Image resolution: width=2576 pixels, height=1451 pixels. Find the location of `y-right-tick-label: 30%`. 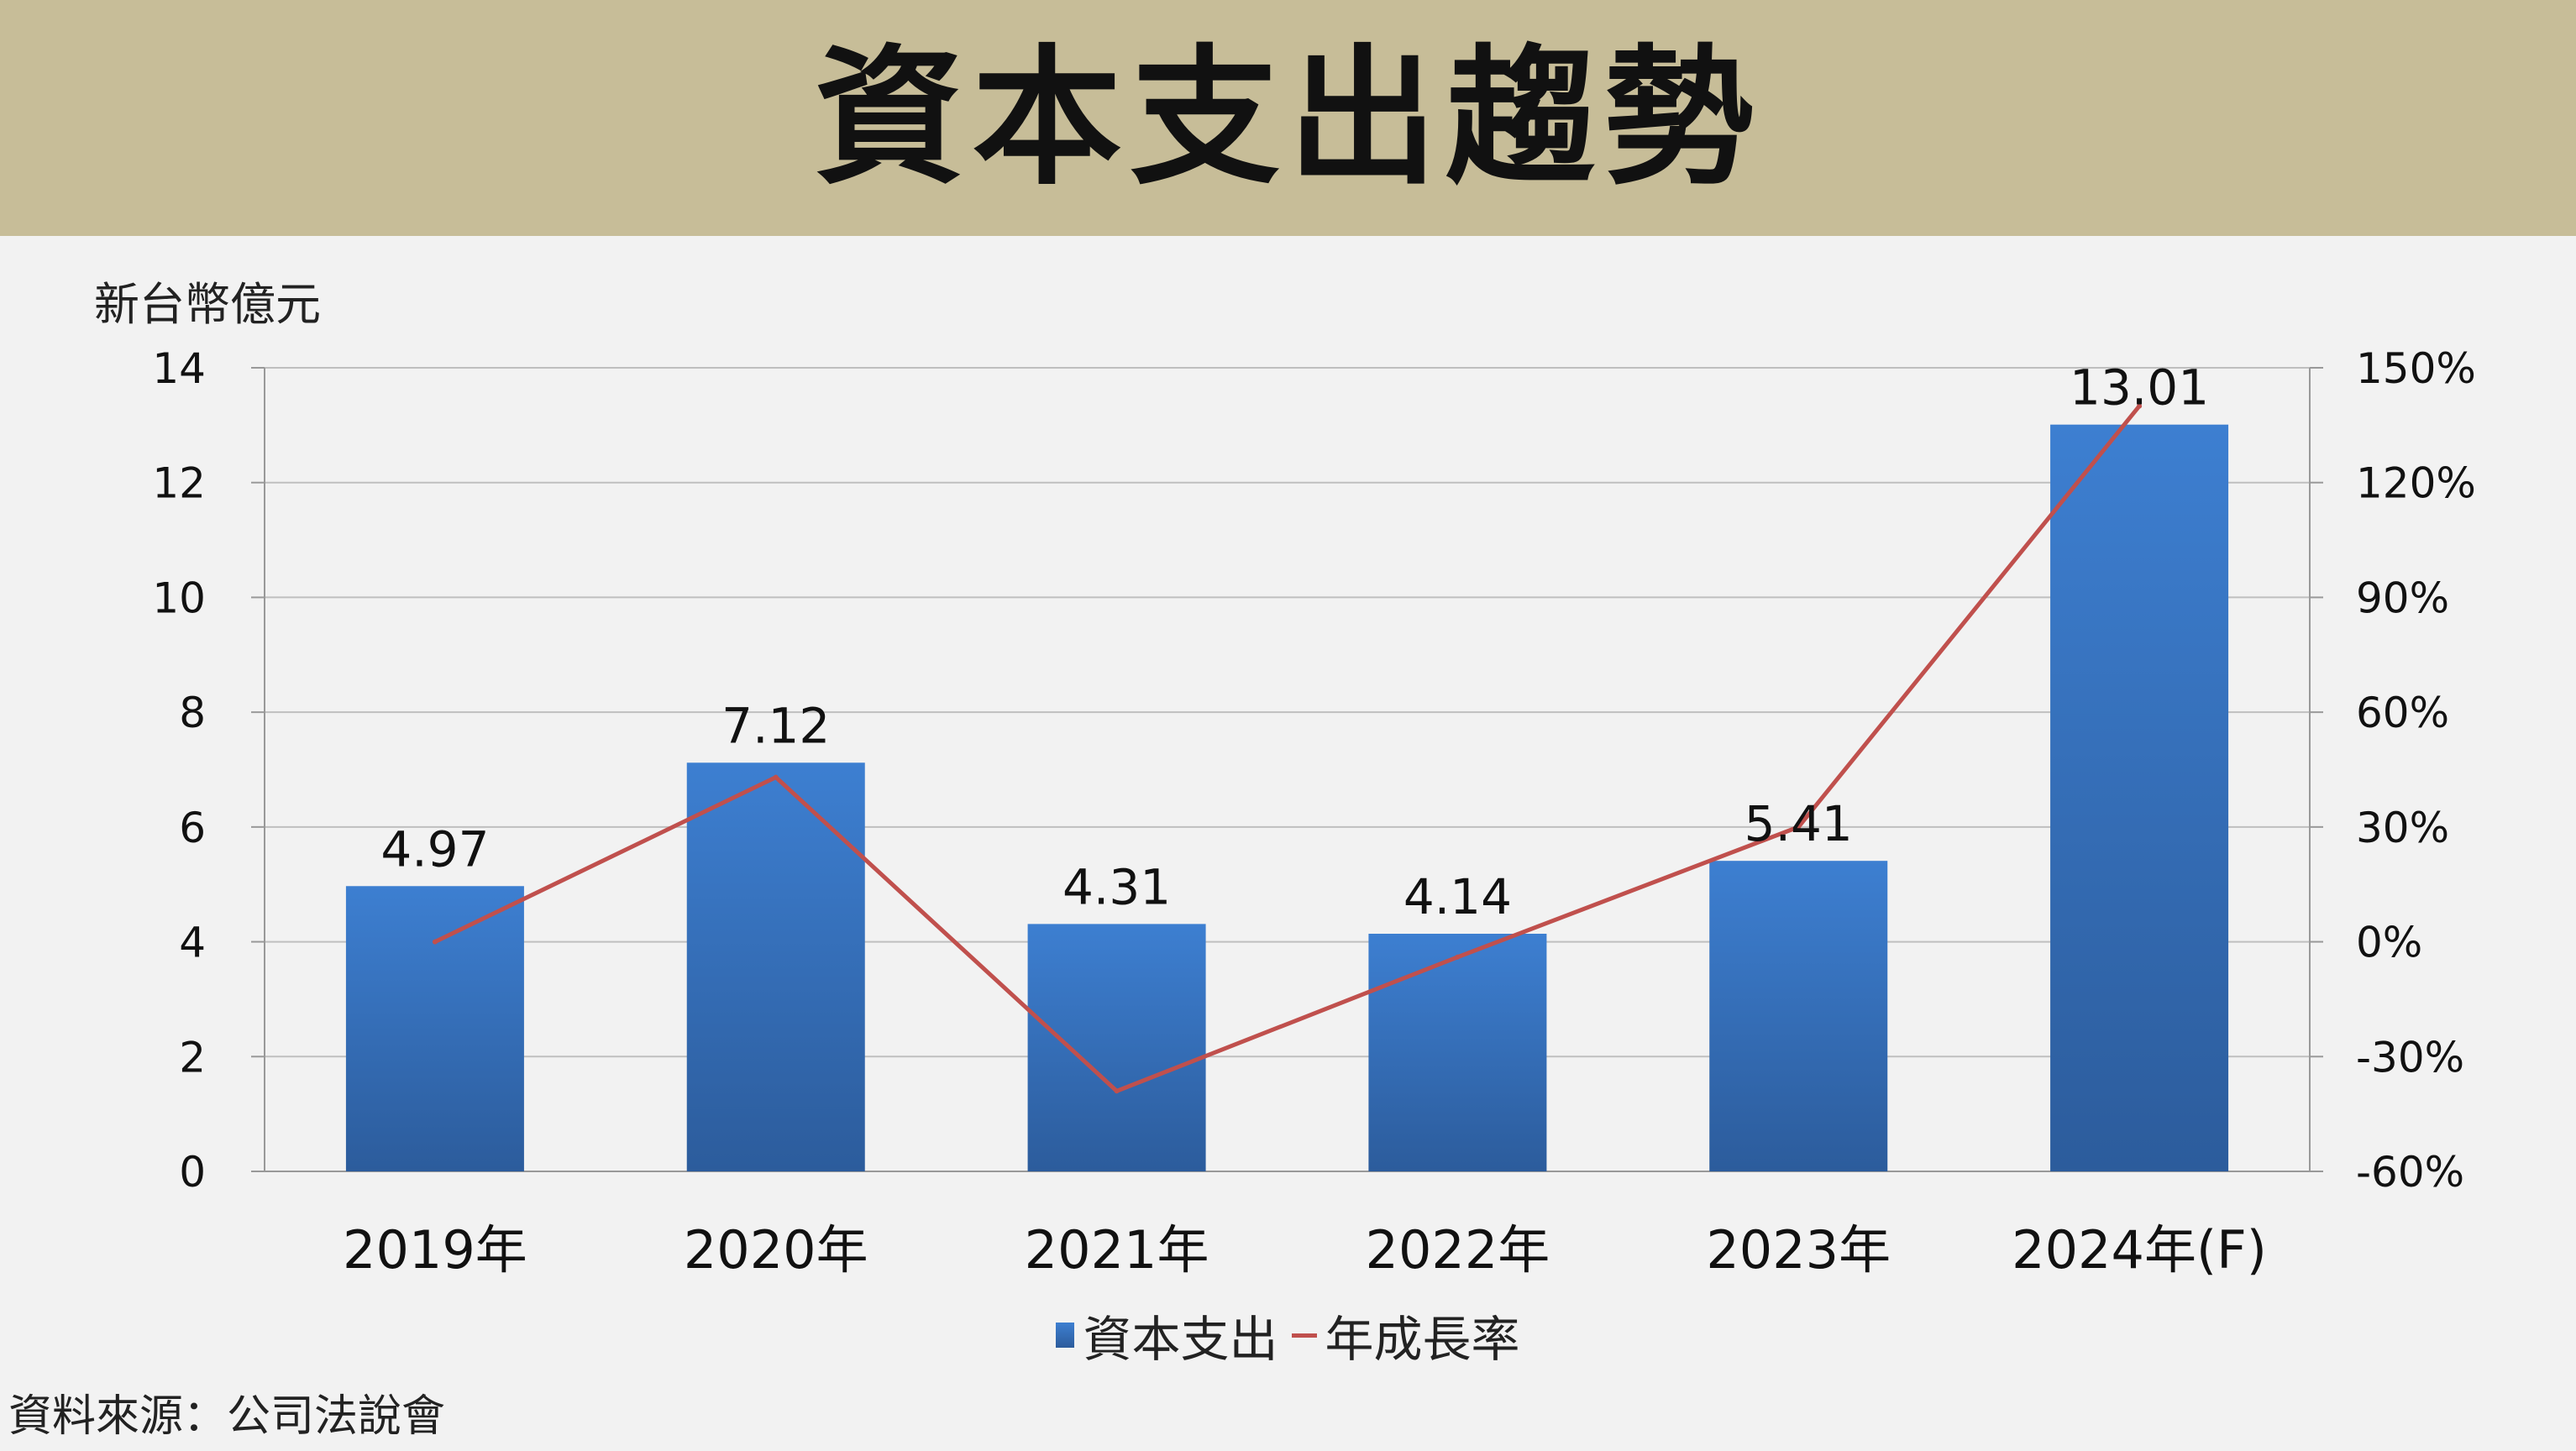

y-right-tick-label: 30% is located at coordinates (2402, 828).